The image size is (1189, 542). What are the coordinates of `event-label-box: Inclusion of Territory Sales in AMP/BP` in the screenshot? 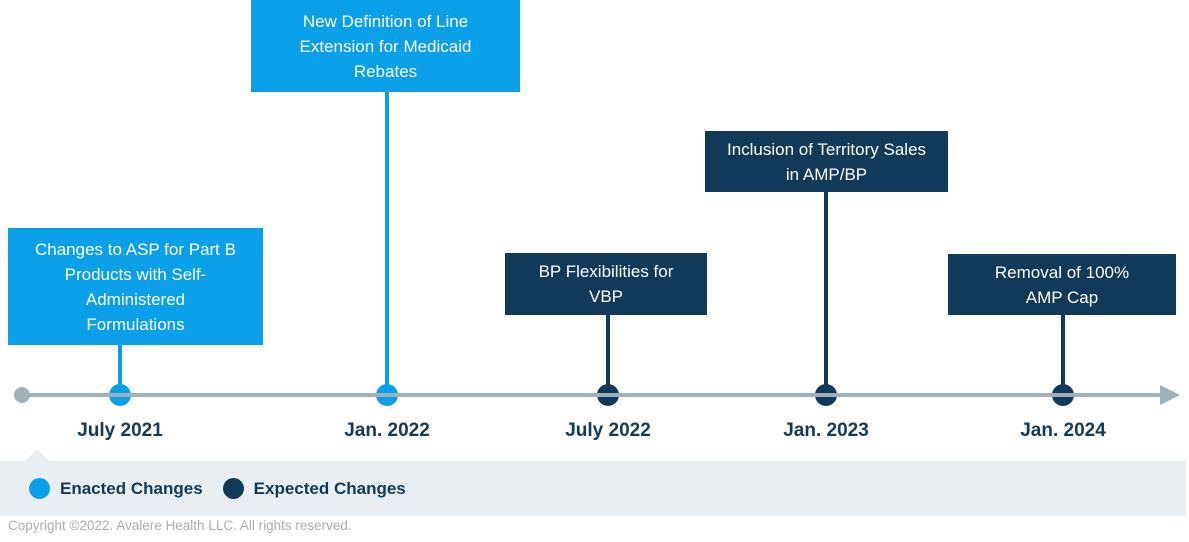 It's located at (826, 161).